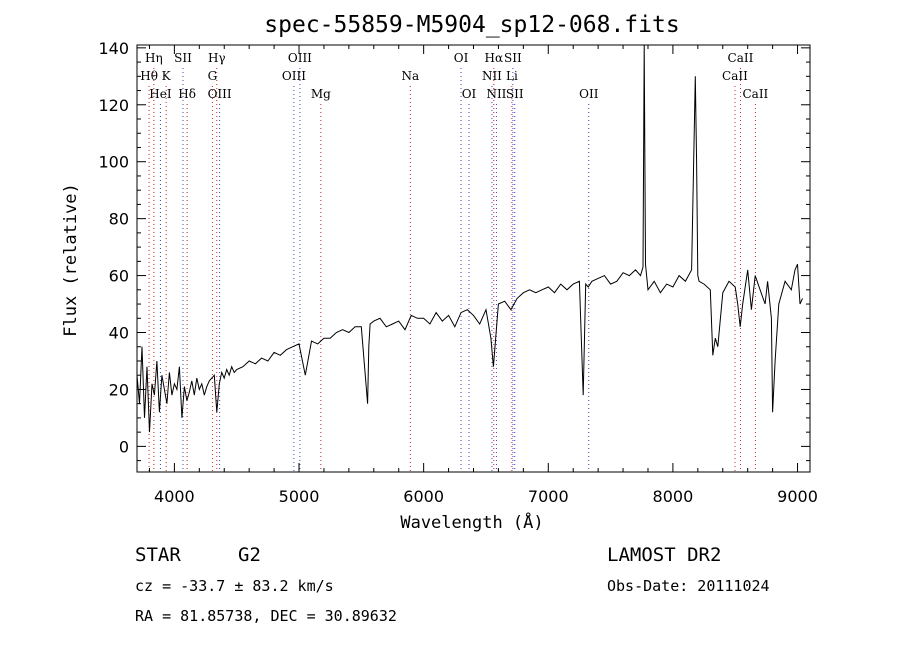  What do you see at coordinates (174, 496) in the screenshot?
I see `x-tick-label: 4000` at bounding box center [174, 496].